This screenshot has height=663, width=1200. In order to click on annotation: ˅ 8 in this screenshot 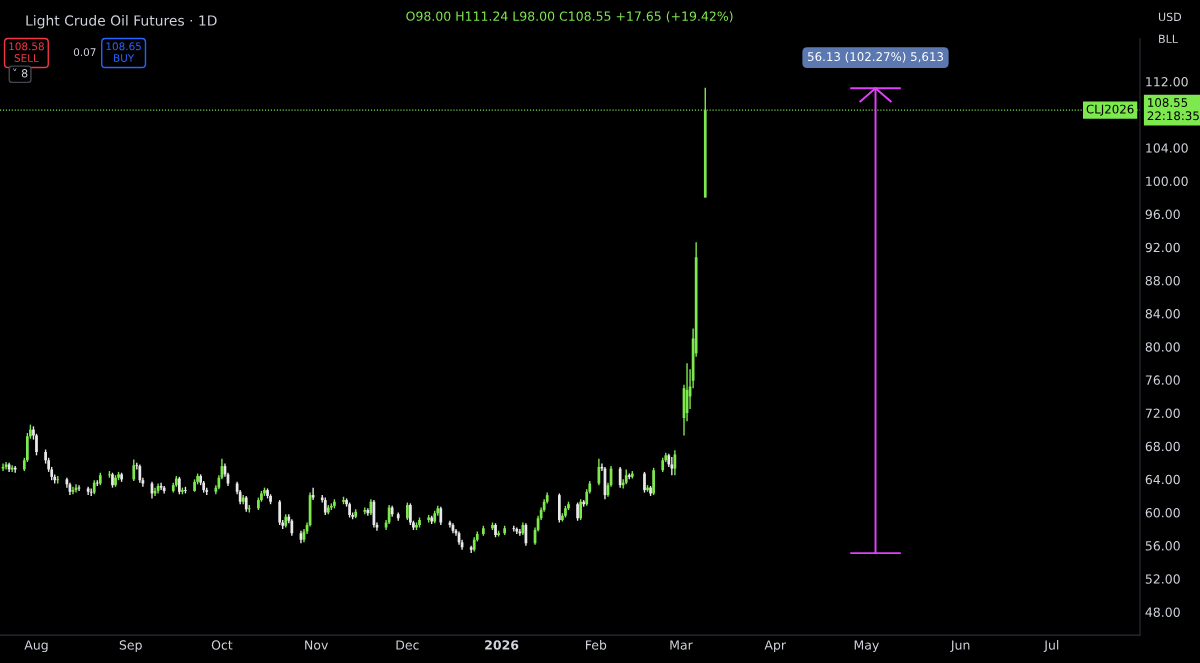, I will do `click(20, 73)`.